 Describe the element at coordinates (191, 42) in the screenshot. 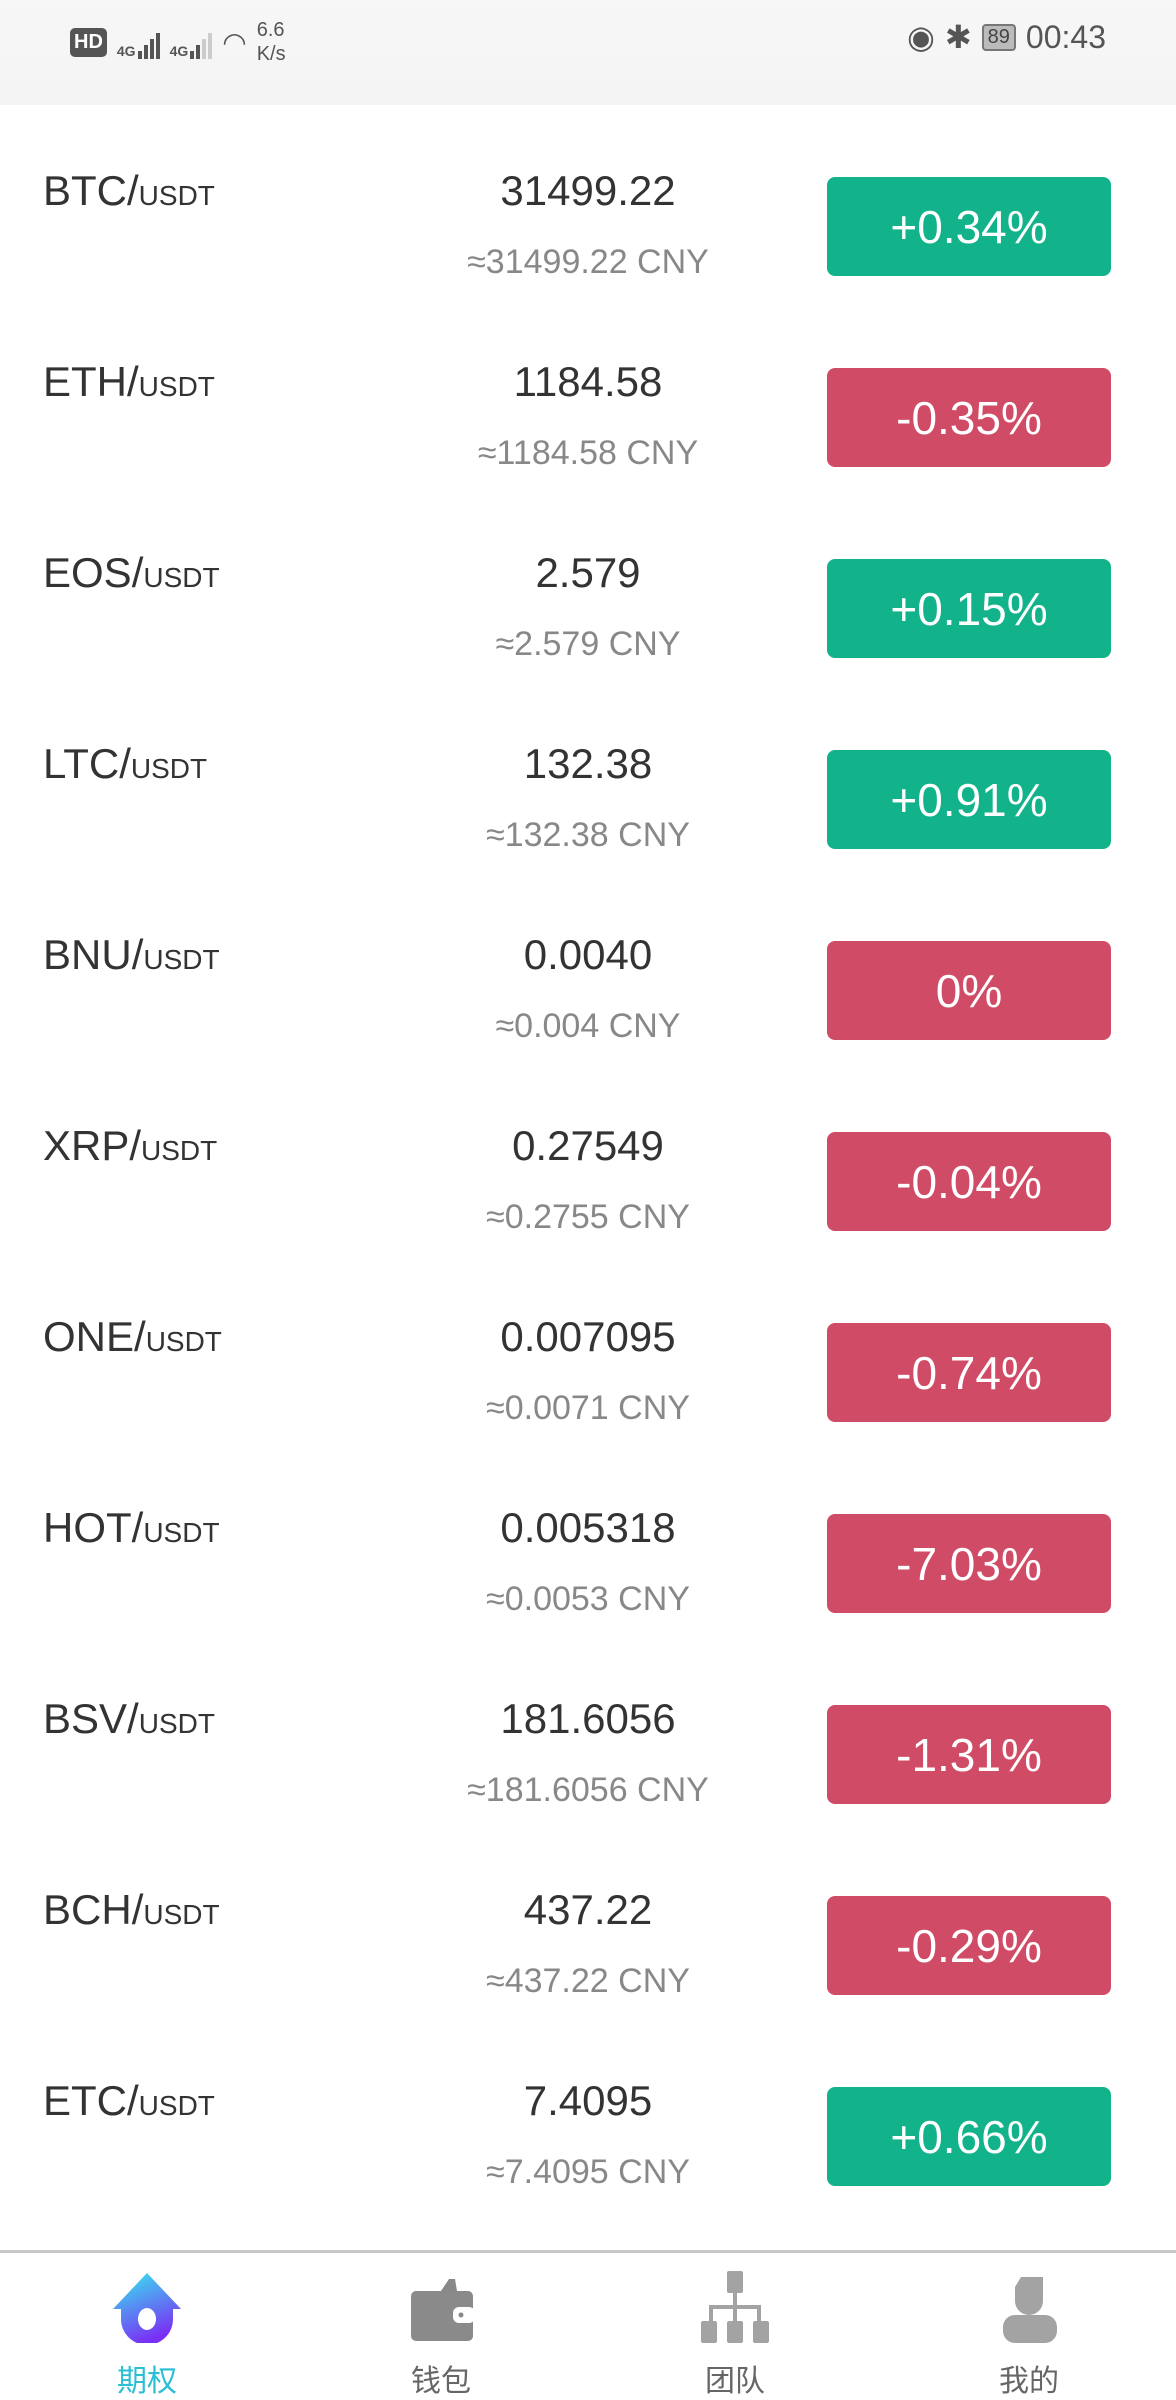

I see `signal-icon-2: 4G` at that location.